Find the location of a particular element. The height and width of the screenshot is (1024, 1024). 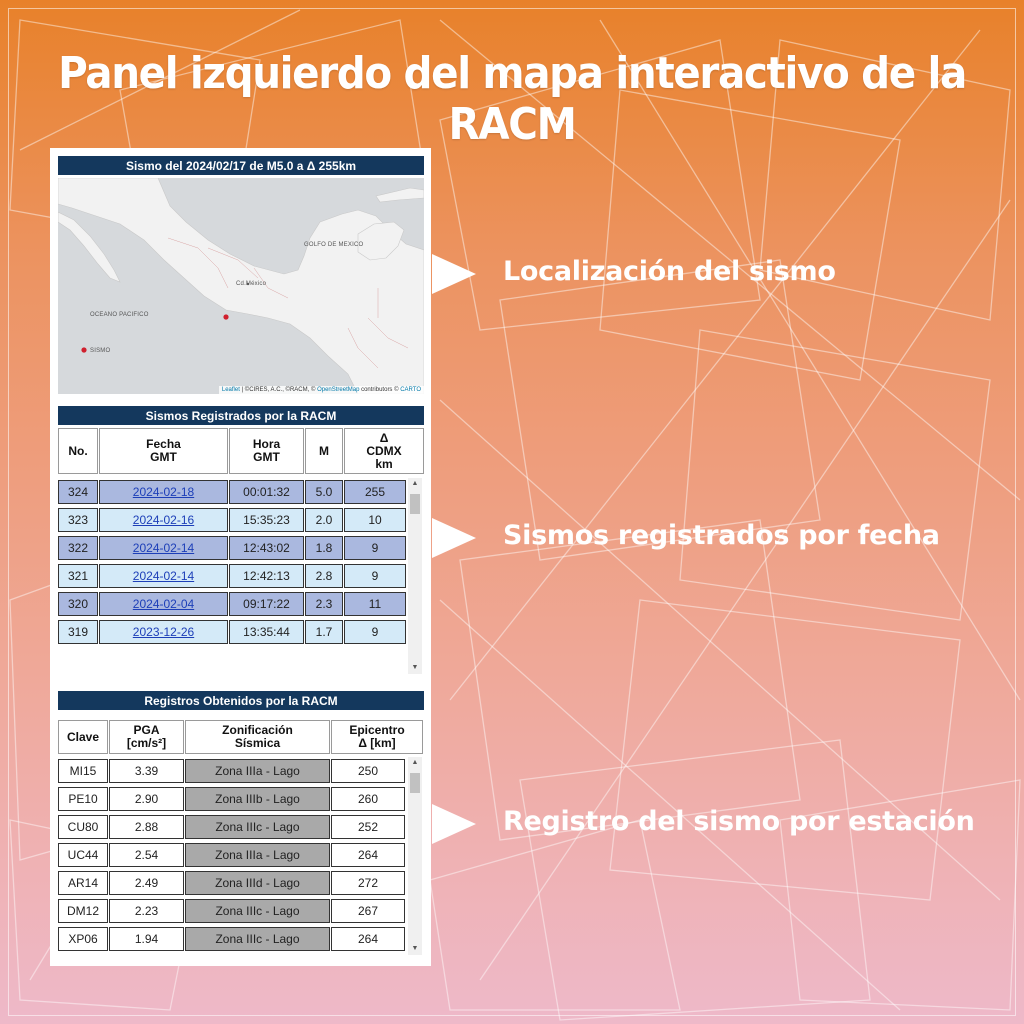

cell-epicentro: 252 is located at coordinates (368, 827).